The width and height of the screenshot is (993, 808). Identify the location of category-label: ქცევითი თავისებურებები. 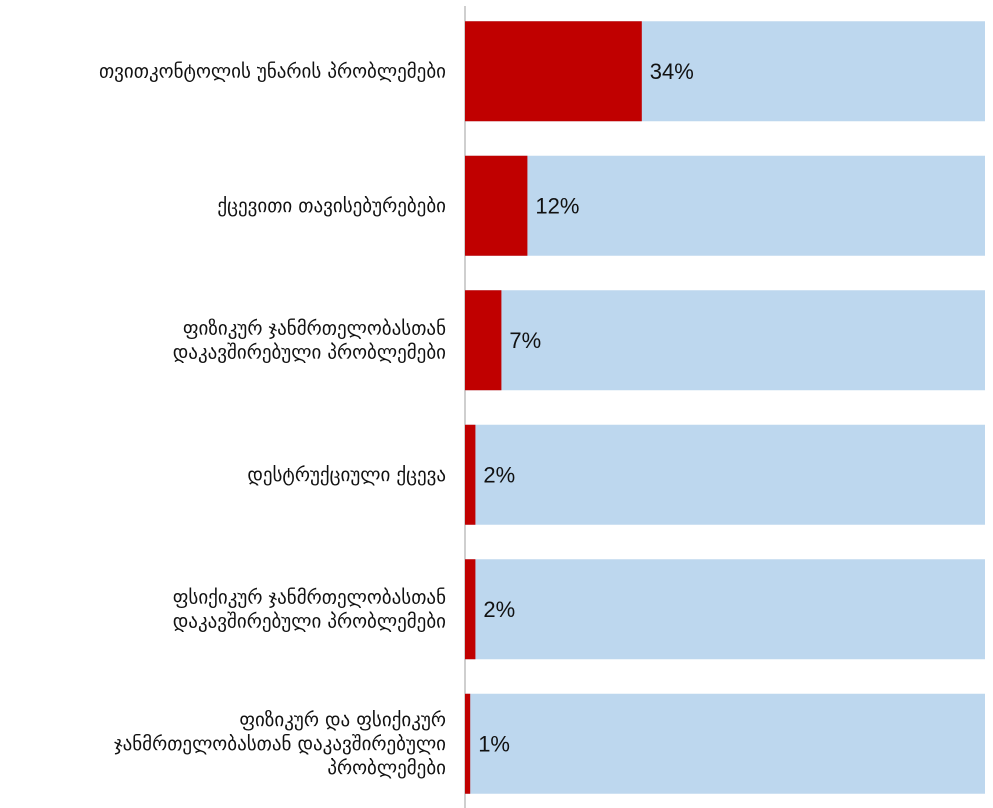
(331, 206).